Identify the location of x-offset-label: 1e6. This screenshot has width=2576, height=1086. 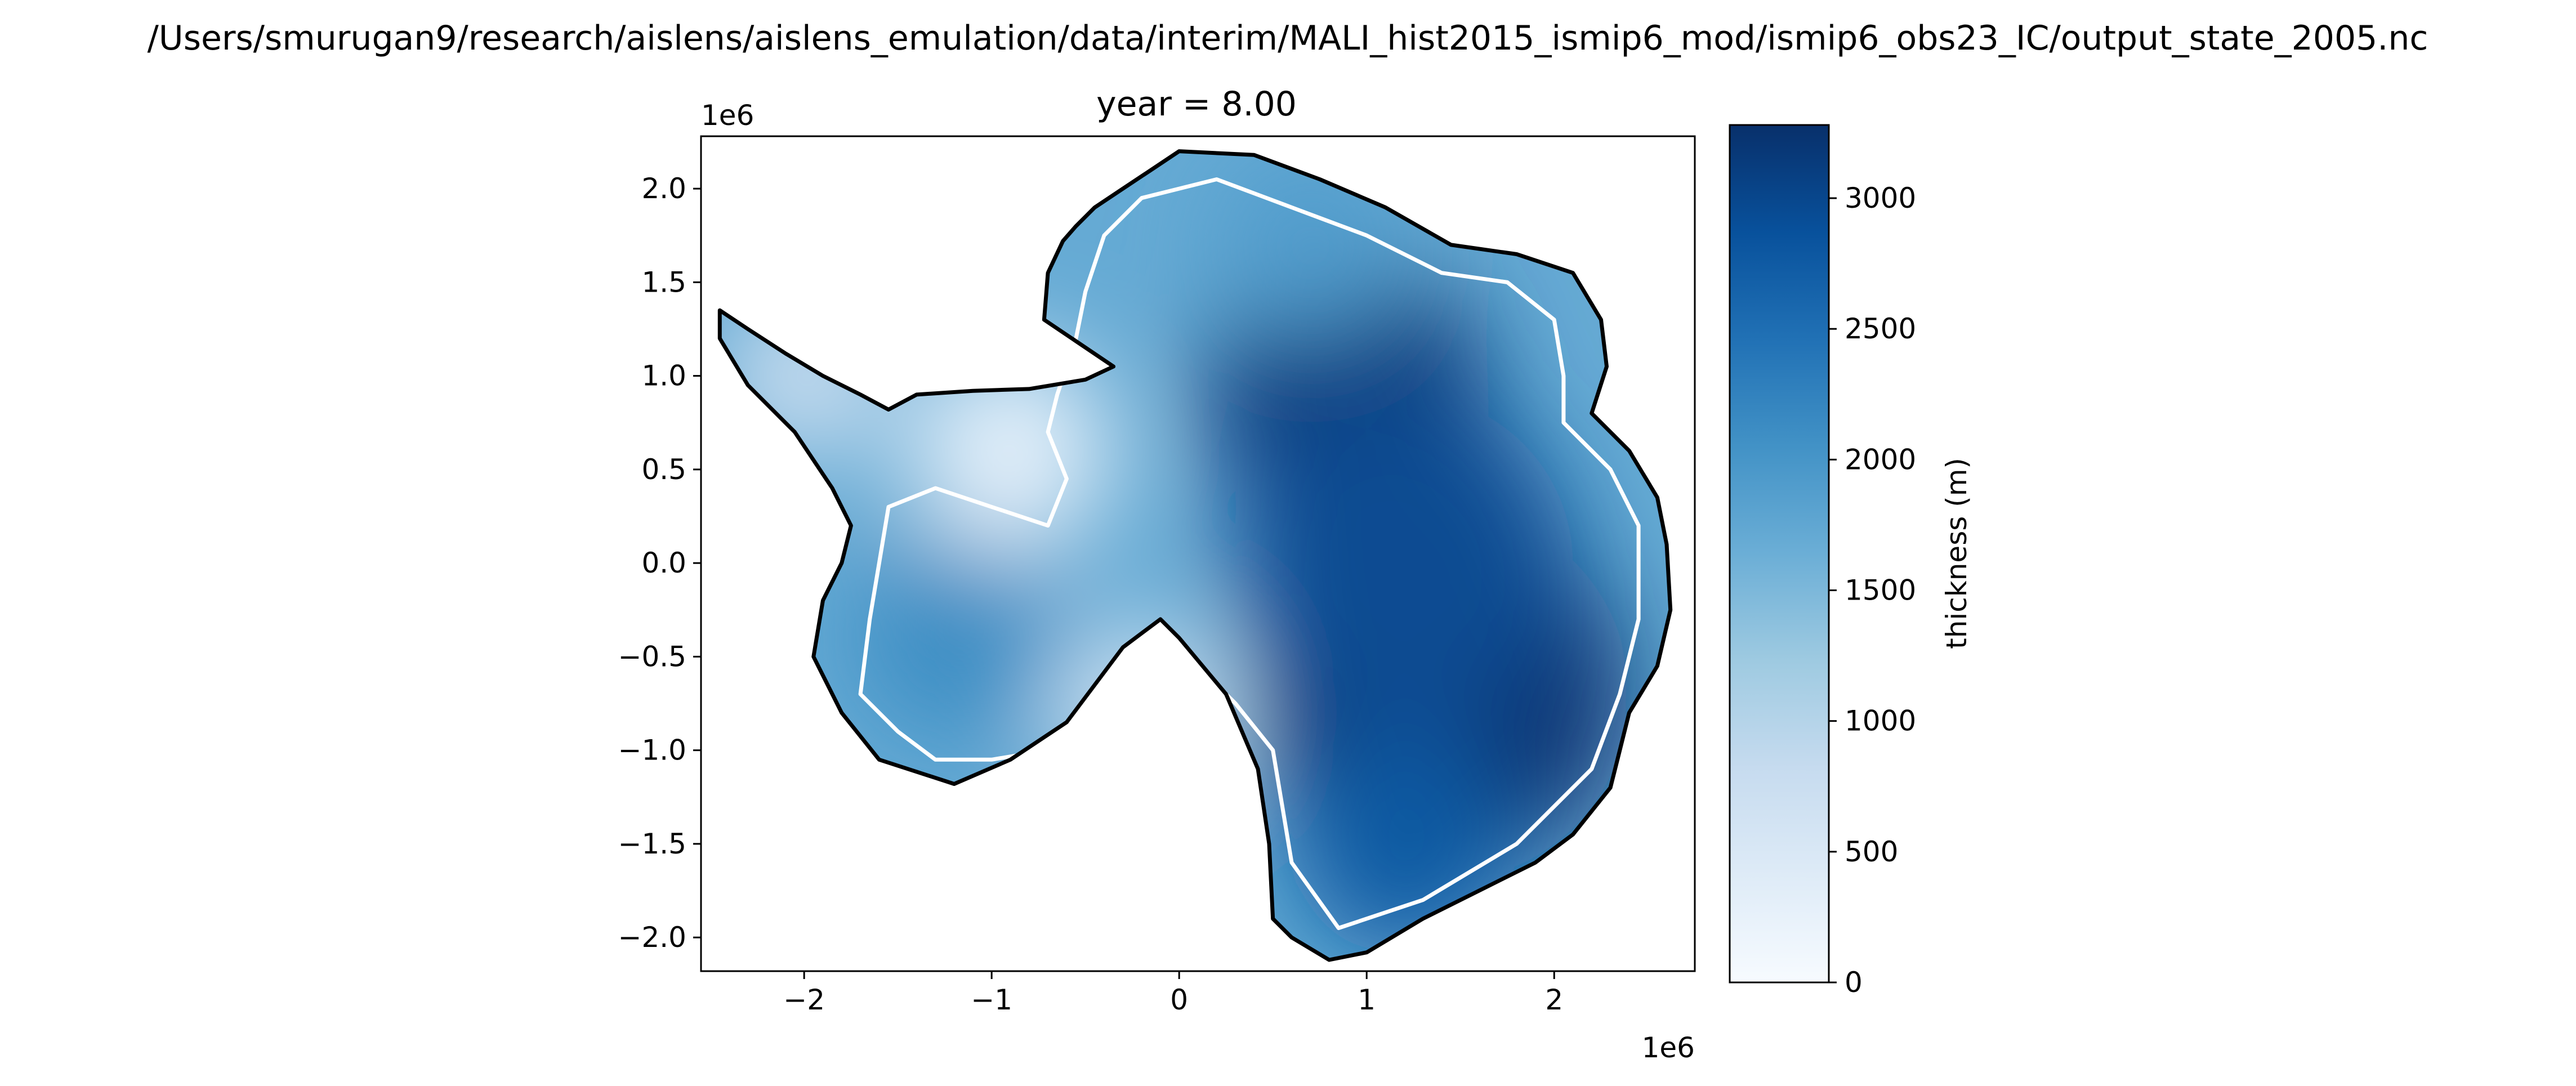
(1668, 1047).